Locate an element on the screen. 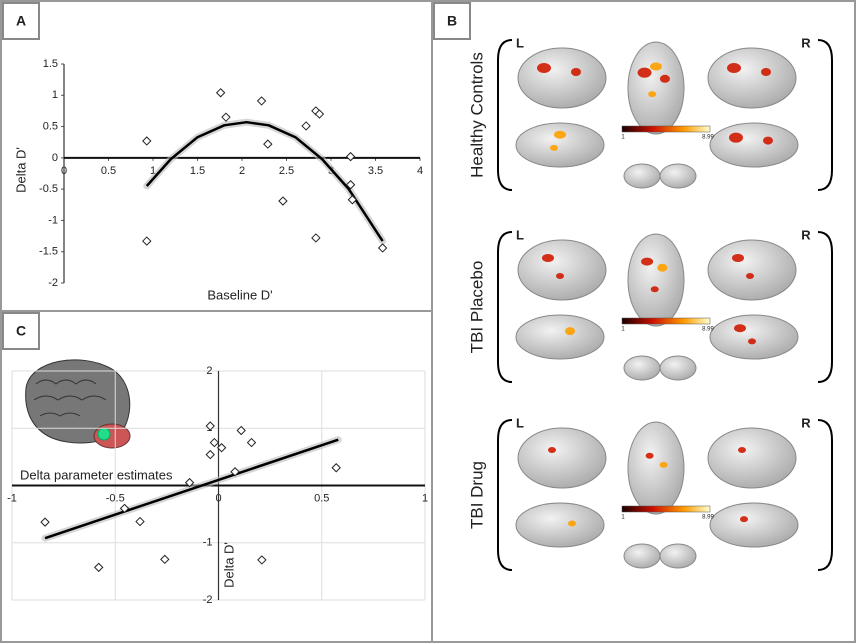 This screenshot has width=856, height=644. x-tick-label: 2.5 is located at coordinates (286, 171).